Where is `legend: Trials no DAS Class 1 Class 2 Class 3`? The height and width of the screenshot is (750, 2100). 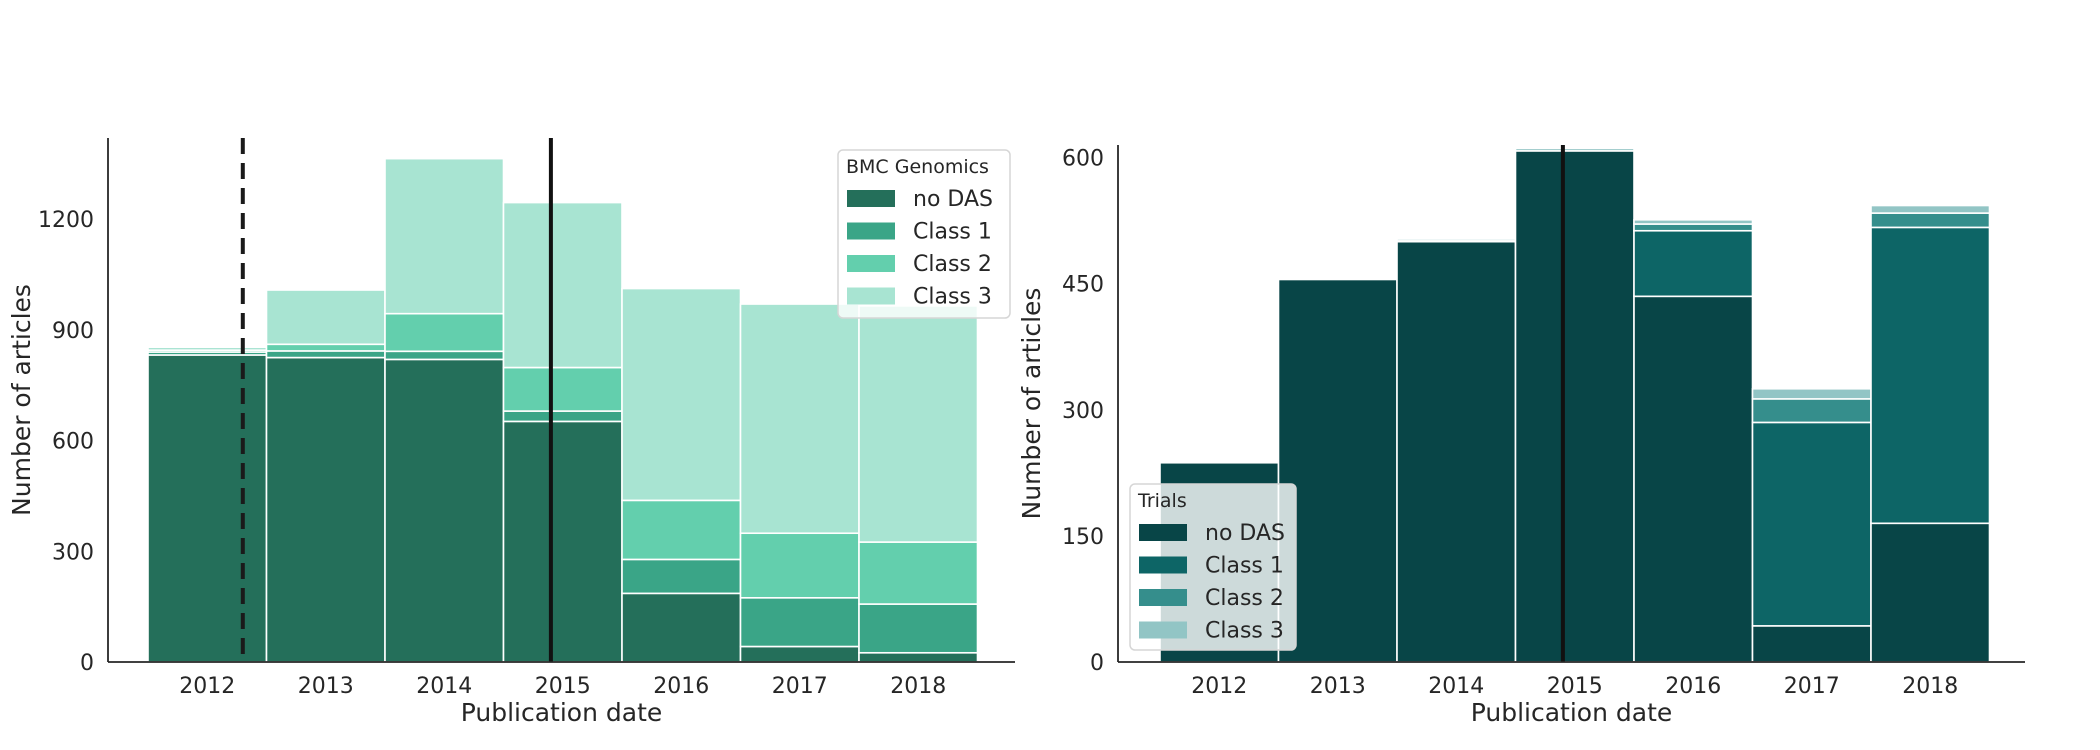
legend: Trials no DAS Class 1 Class 2 Class 3 is located at coordinates (1213, 567).